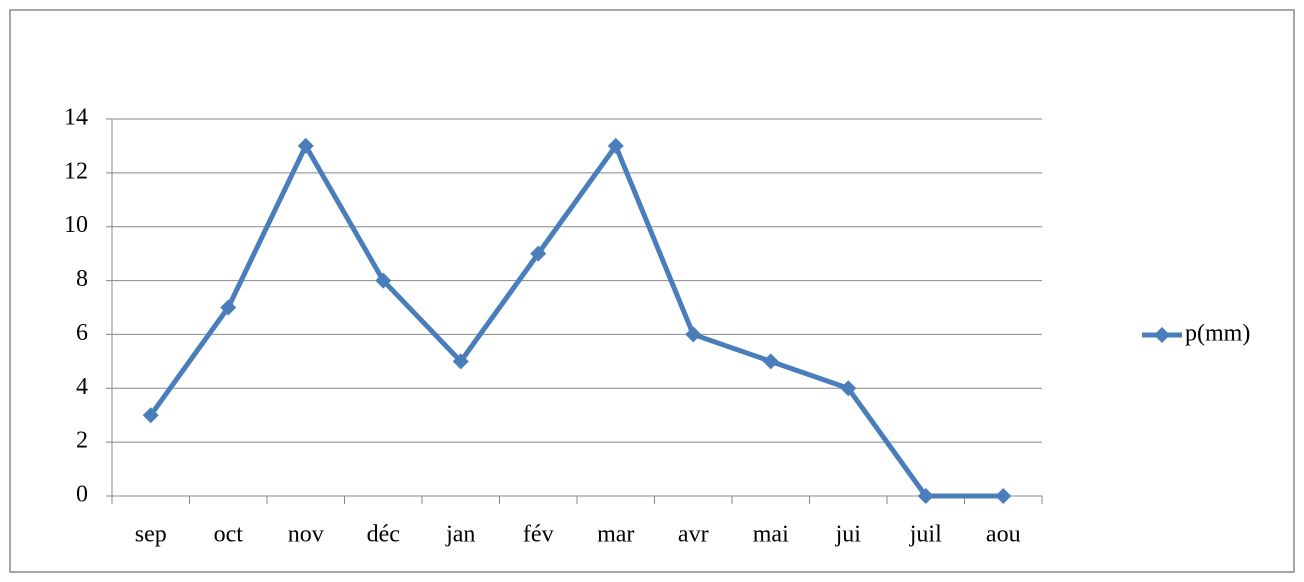 This screenshot has width=1304, height=582. What do you see at coordinates (82, 495) in the screenshot?
I see `y-tick-label: 0` at bounding box center [82, 495].